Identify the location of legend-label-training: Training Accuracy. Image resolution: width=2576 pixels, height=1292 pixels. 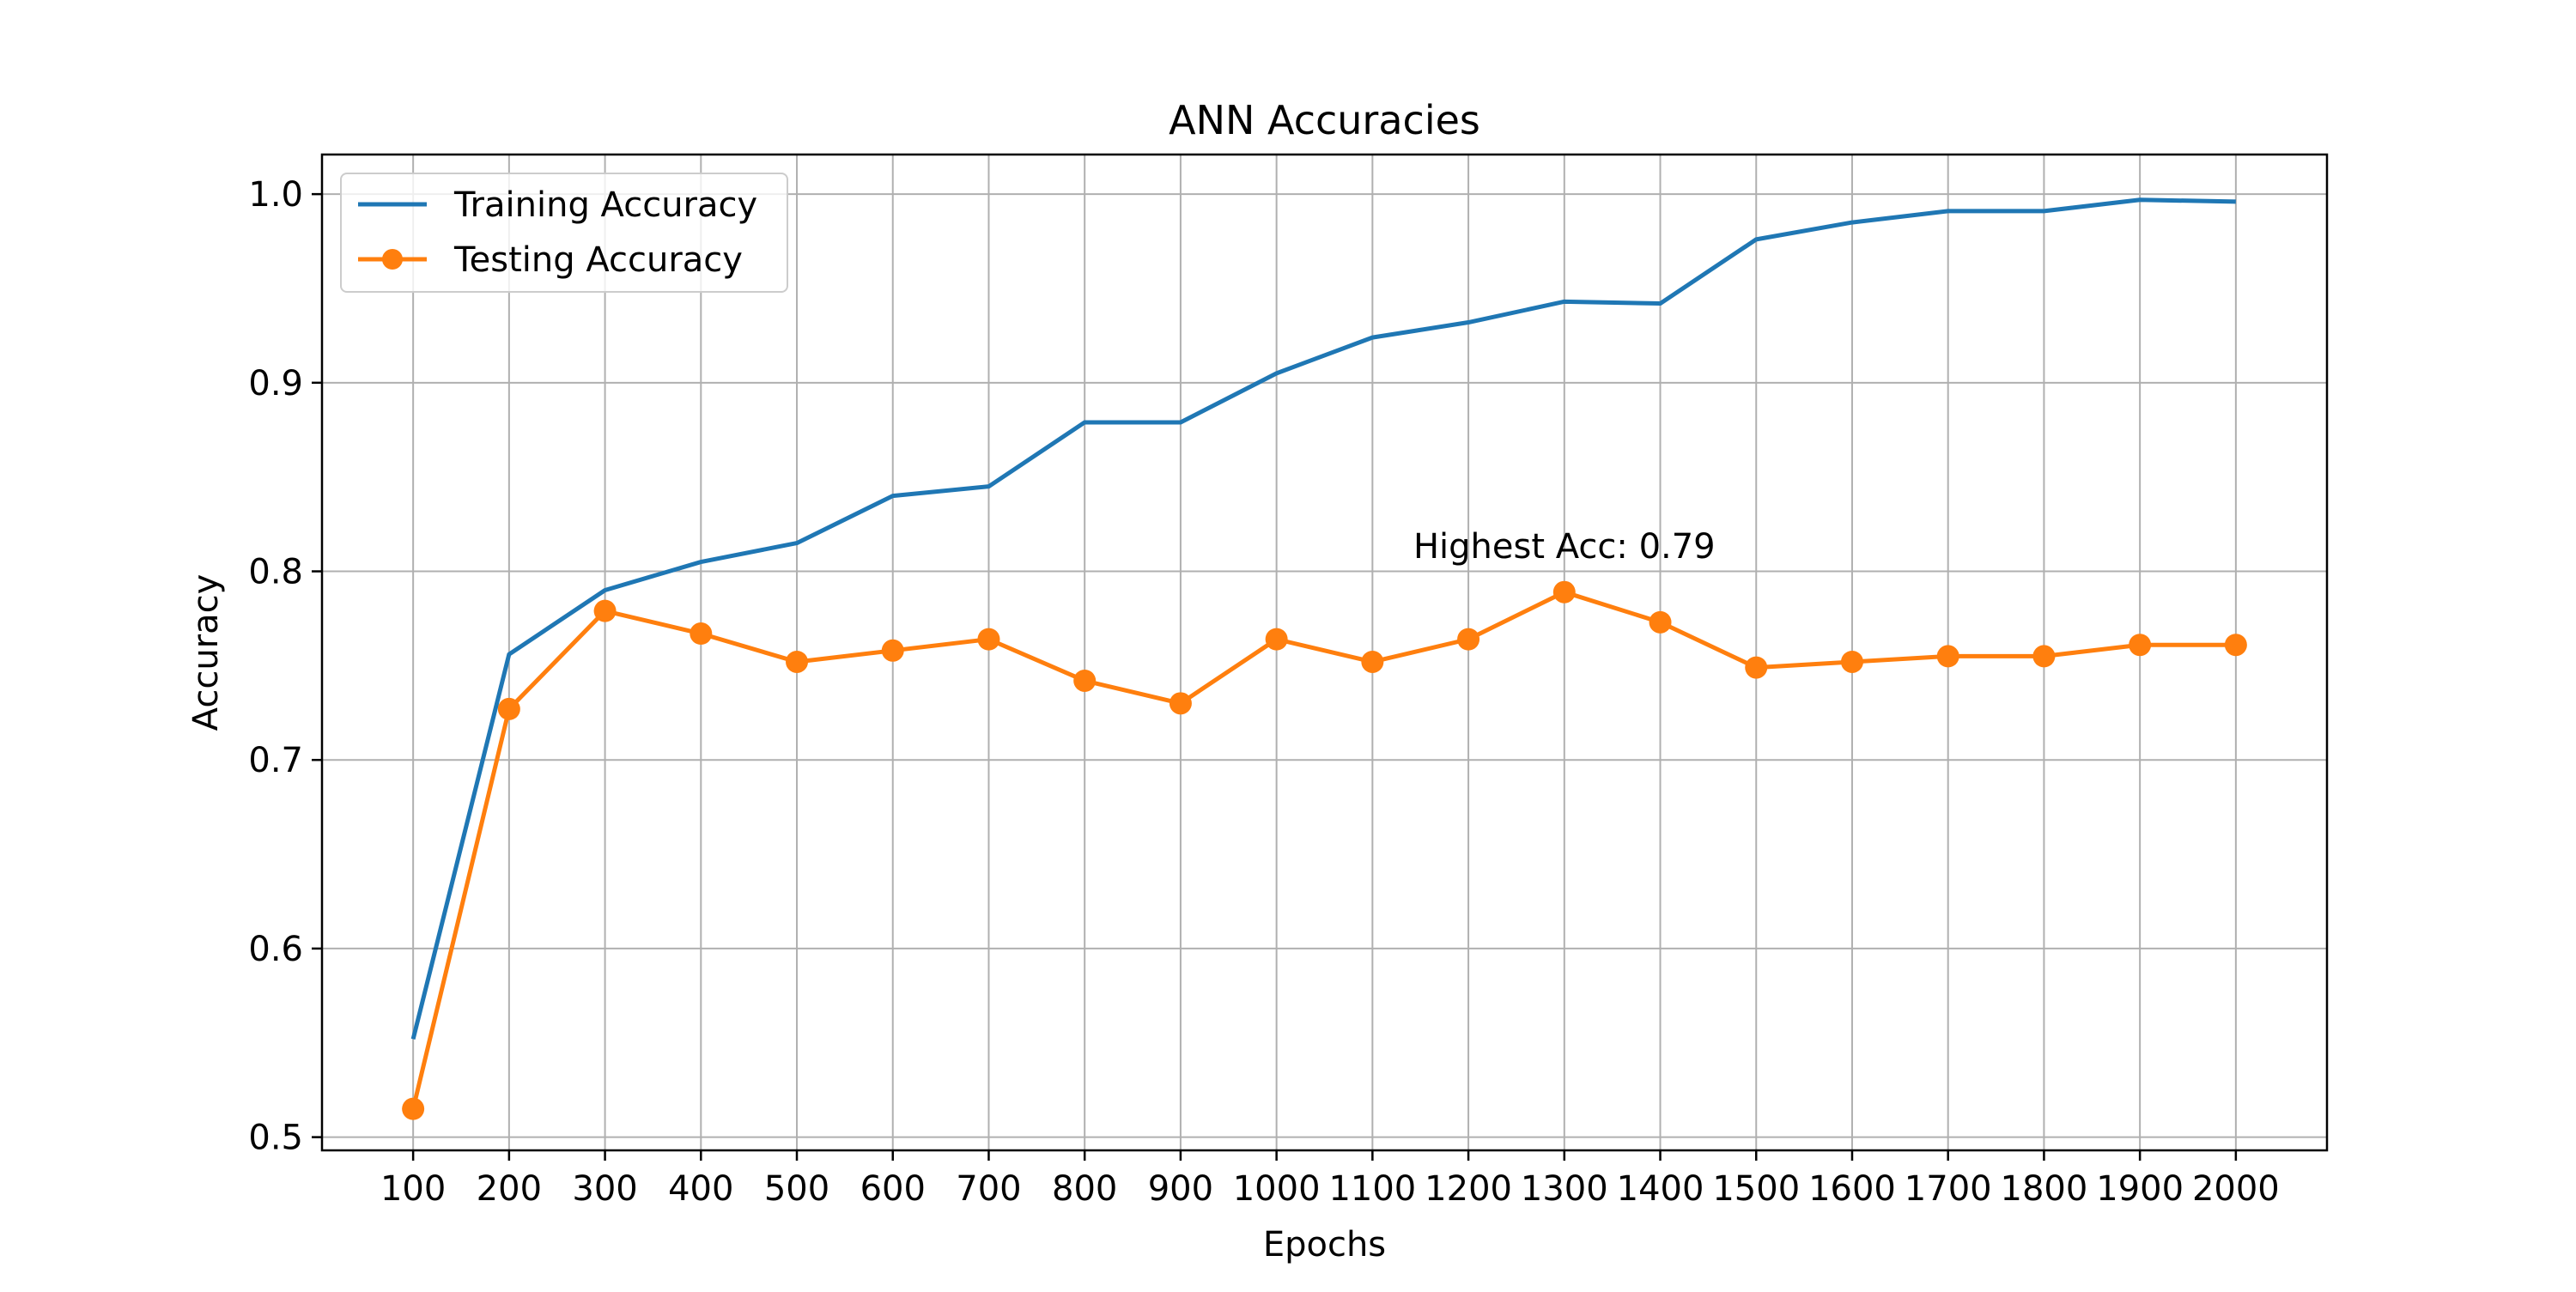
(605, 205).